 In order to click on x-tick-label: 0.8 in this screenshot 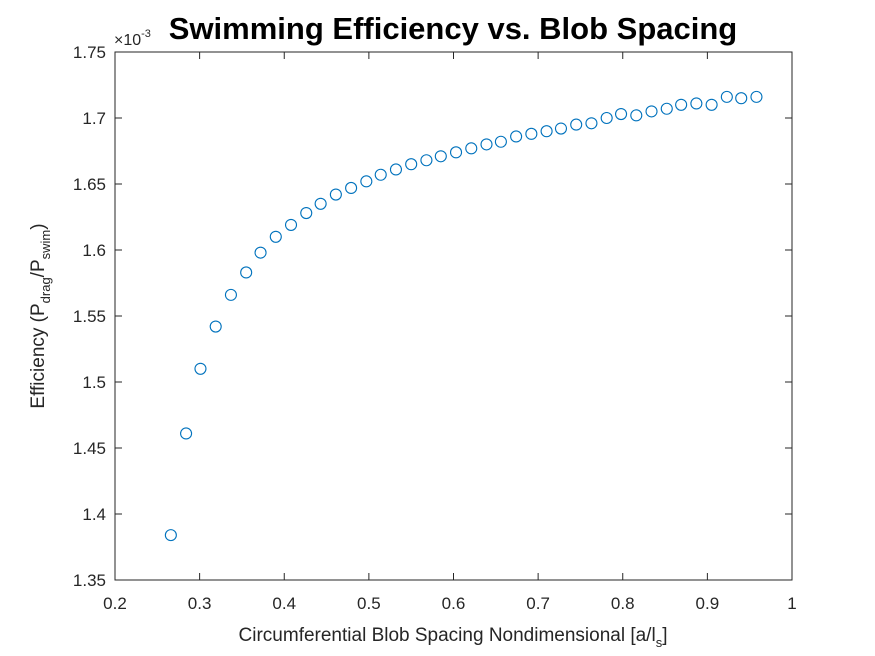, I will do `click(623, 603)`.